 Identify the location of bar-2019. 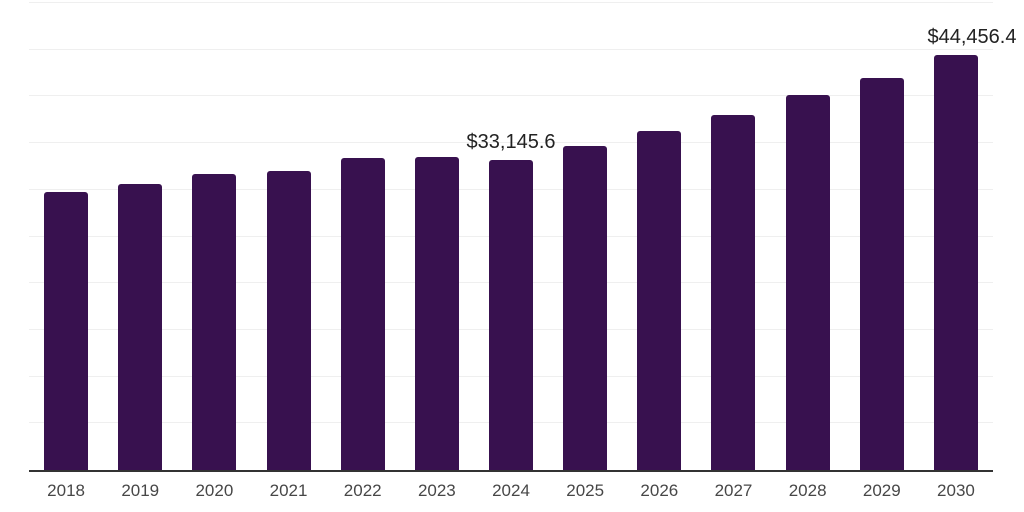
(140, 327).